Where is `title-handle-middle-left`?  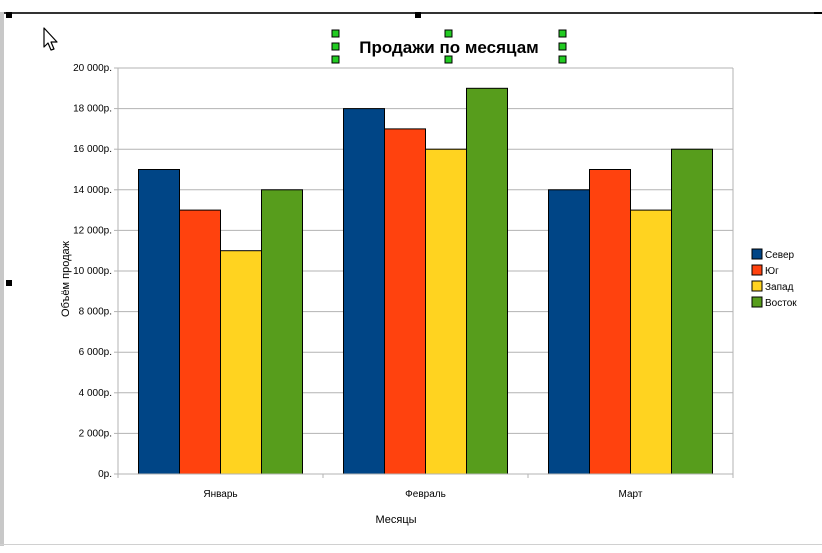 title-handle-middle-left is located at coordinates (335, 46).